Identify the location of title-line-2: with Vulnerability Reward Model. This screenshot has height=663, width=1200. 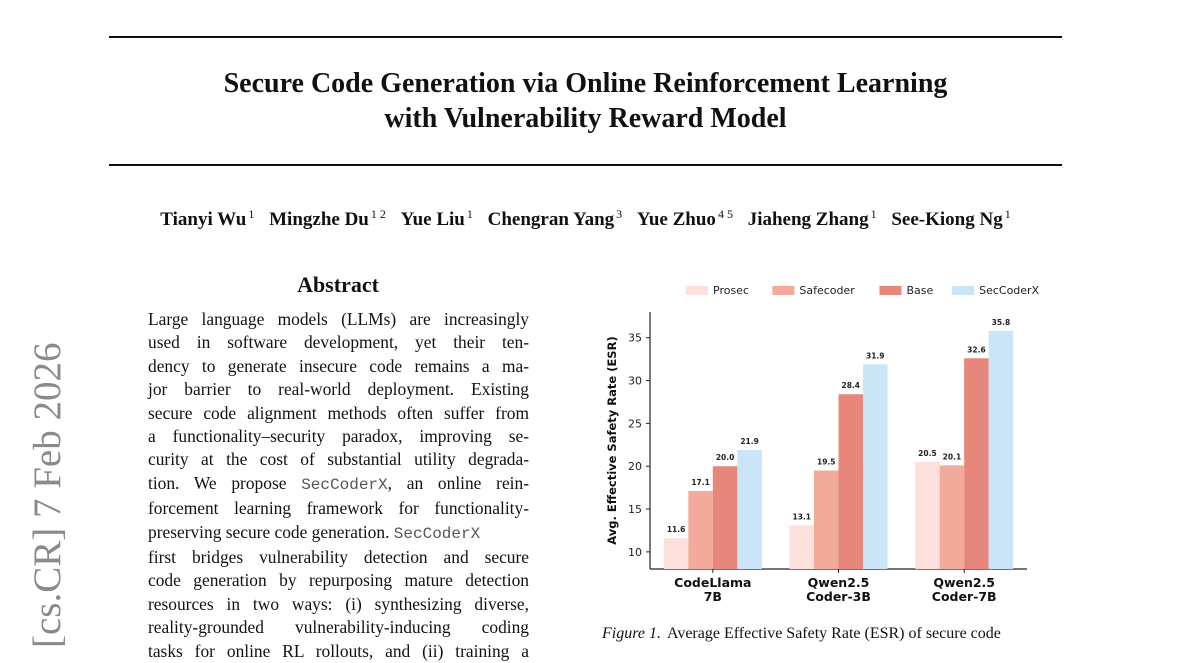
(585, 118).